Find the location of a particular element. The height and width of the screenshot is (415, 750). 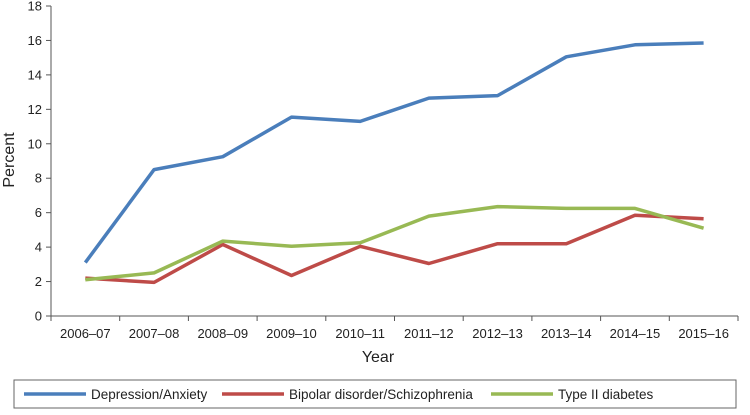

x-tick-label: 2012–13 is located at coordinates (497, 333).